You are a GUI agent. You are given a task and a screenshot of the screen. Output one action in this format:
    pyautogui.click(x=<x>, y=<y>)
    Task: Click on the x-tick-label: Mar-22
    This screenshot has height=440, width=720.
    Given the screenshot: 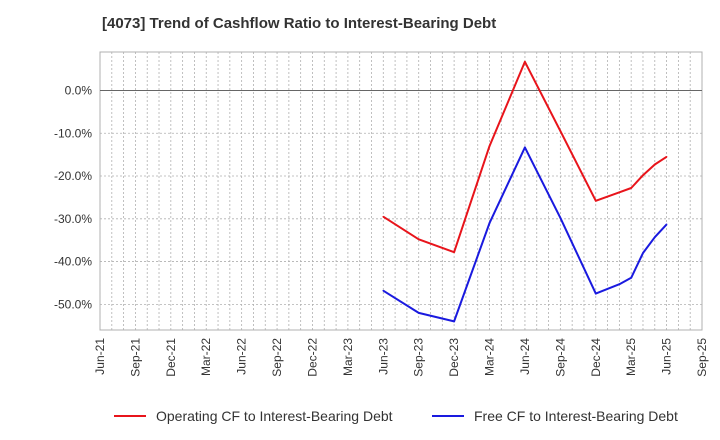 What is the action you would take?
    pyautogui.click(x=206, y=357)
    